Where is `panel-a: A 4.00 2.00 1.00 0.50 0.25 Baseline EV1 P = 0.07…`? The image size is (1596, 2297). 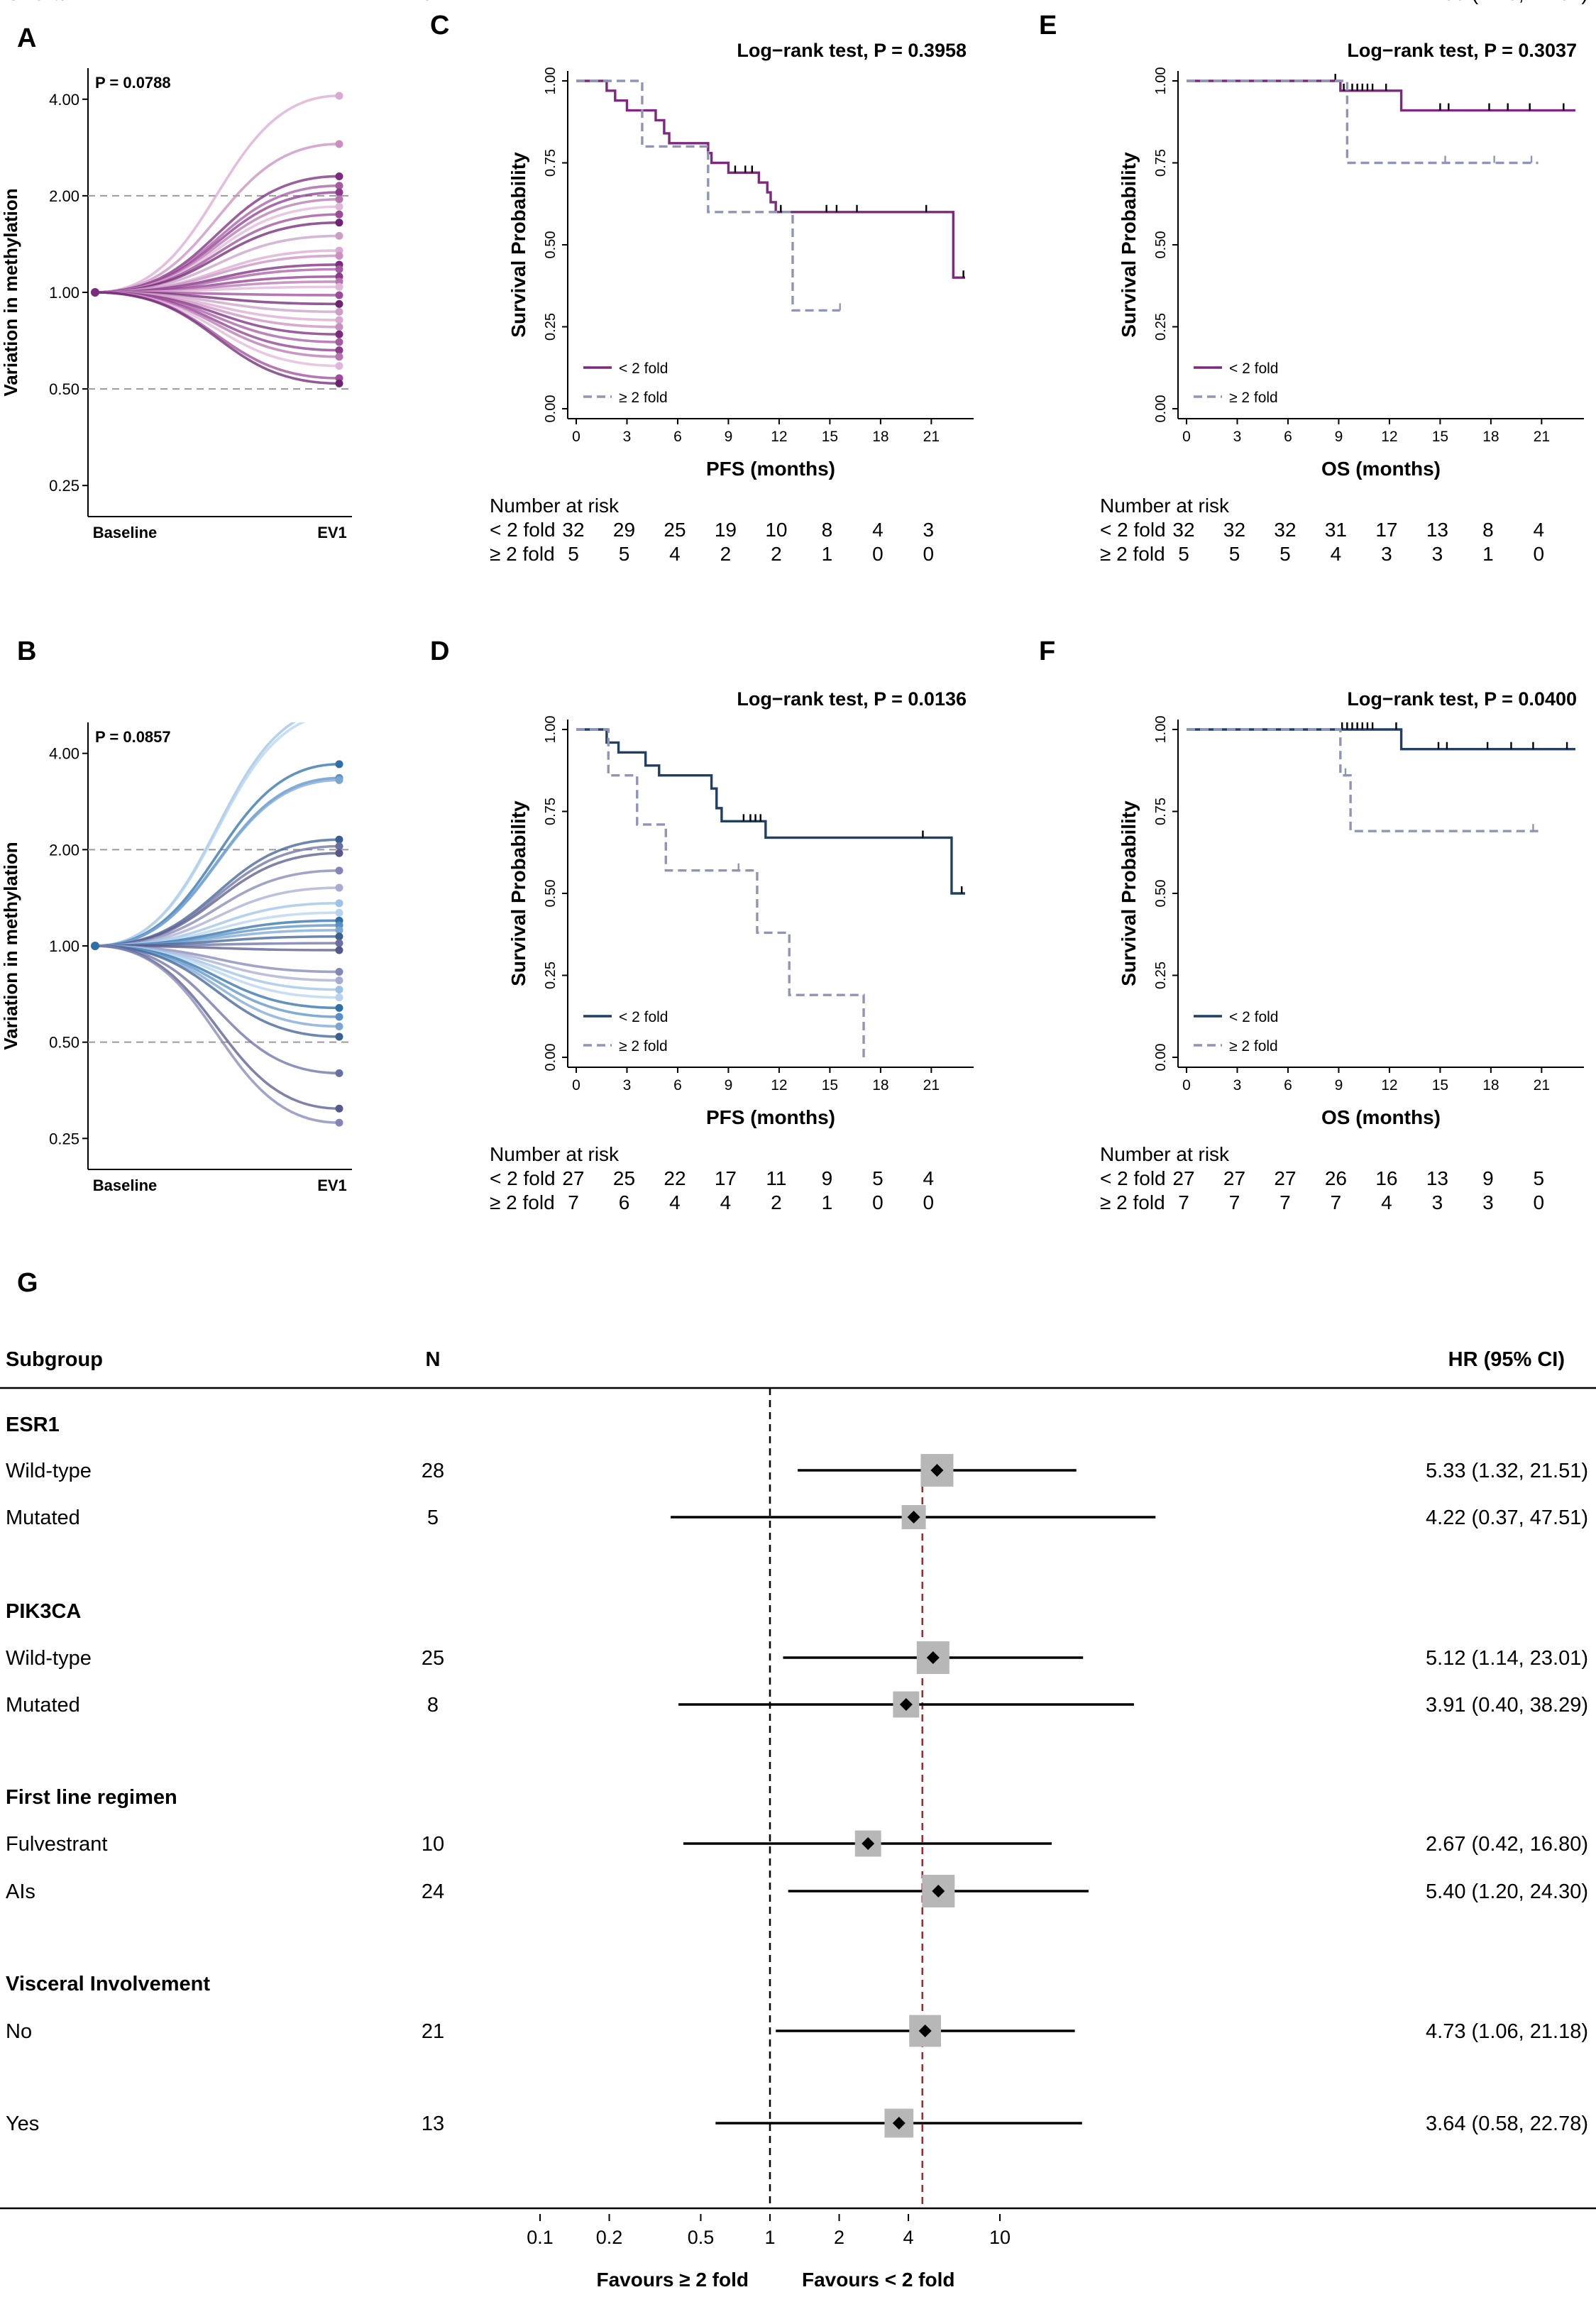
panel-a: A 4.00 2.00 1.00 0.50 0.25 Baseline EV1 P = 0.07… is located at coordinates (176, 282).